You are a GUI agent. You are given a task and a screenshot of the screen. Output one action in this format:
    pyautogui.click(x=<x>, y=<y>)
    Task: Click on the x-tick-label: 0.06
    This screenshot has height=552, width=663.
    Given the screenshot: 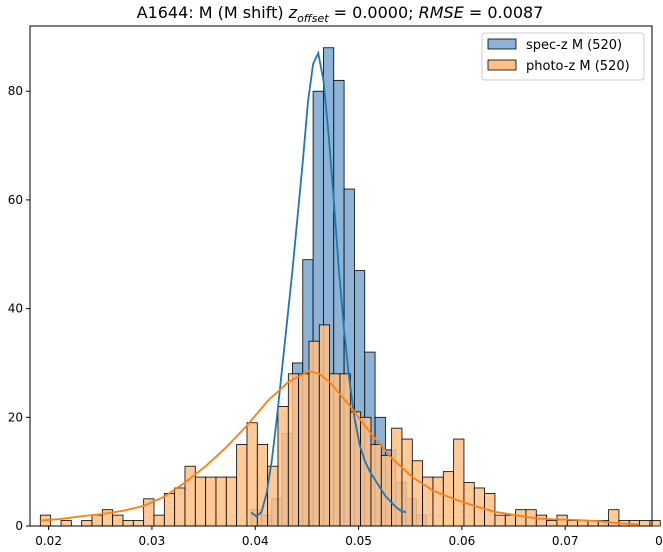 What is the action you would take?
    pyautogui.click(x=462, y=541)
    